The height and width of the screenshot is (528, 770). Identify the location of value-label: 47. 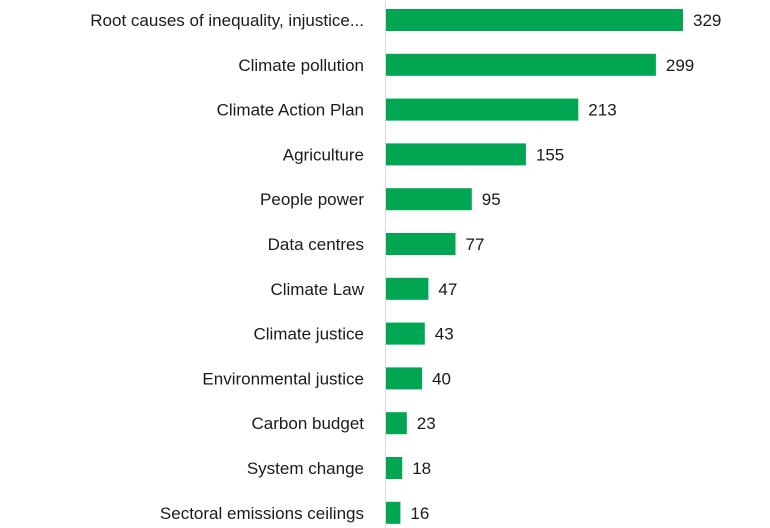
(447, 289).